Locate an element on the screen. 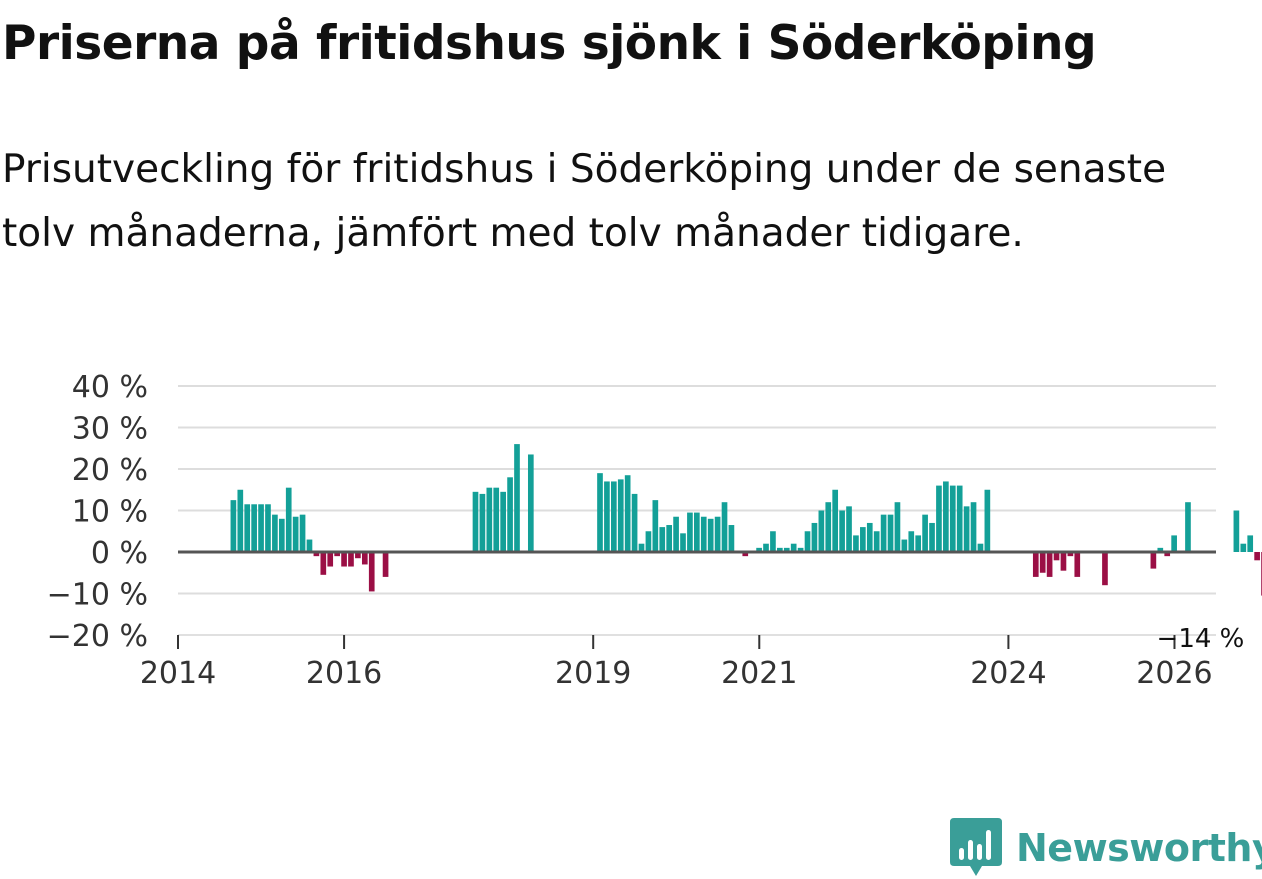  newsworthy-logo-icon is located at coordinates (976, 847).